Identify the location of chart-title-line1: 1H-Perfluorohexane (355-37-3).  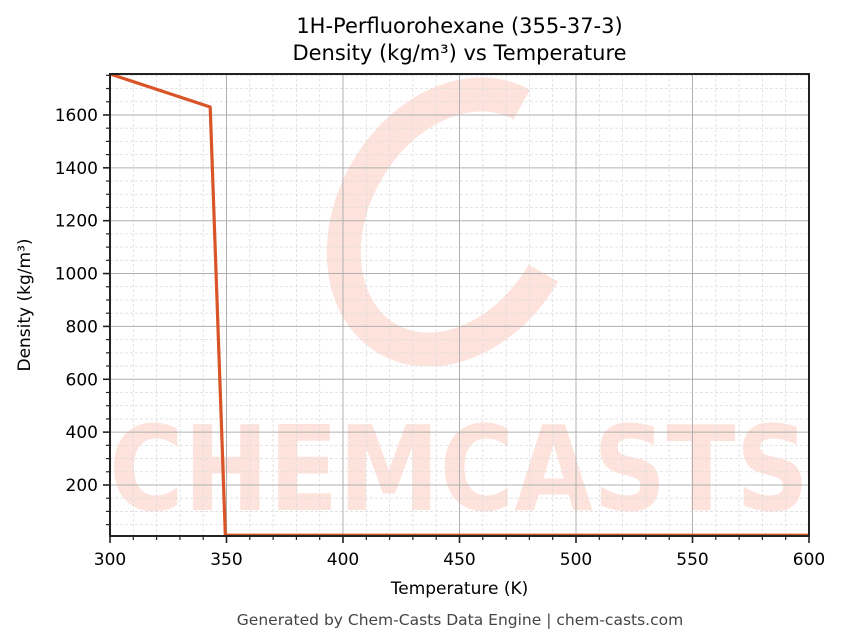
(459, 26).